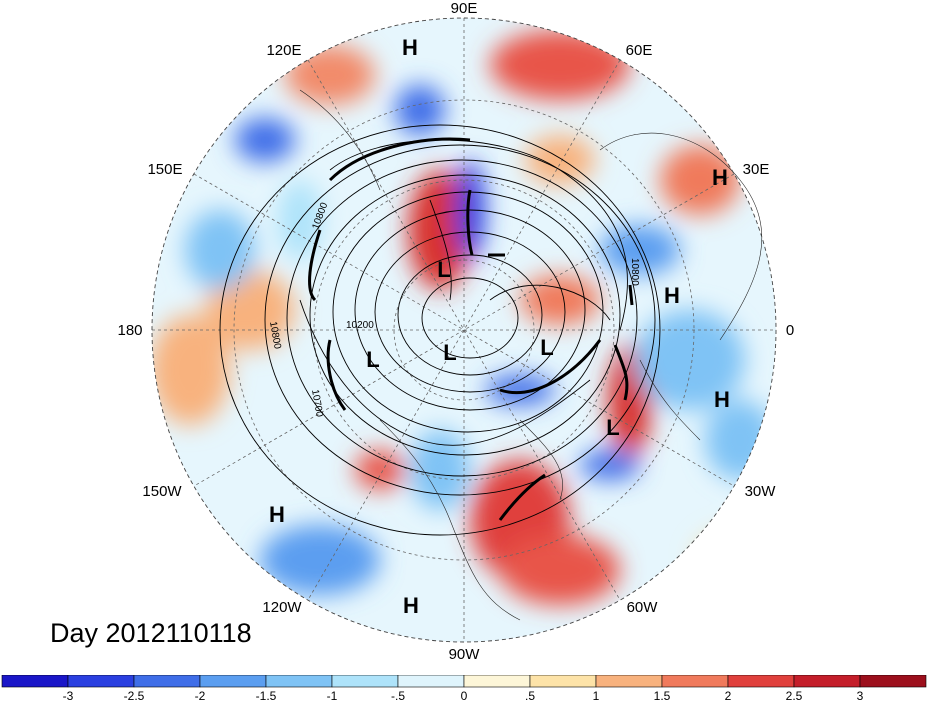 This screenshot has height=702, width=928. I want to click on lon-label-30w: 30W, so click(761, 491).